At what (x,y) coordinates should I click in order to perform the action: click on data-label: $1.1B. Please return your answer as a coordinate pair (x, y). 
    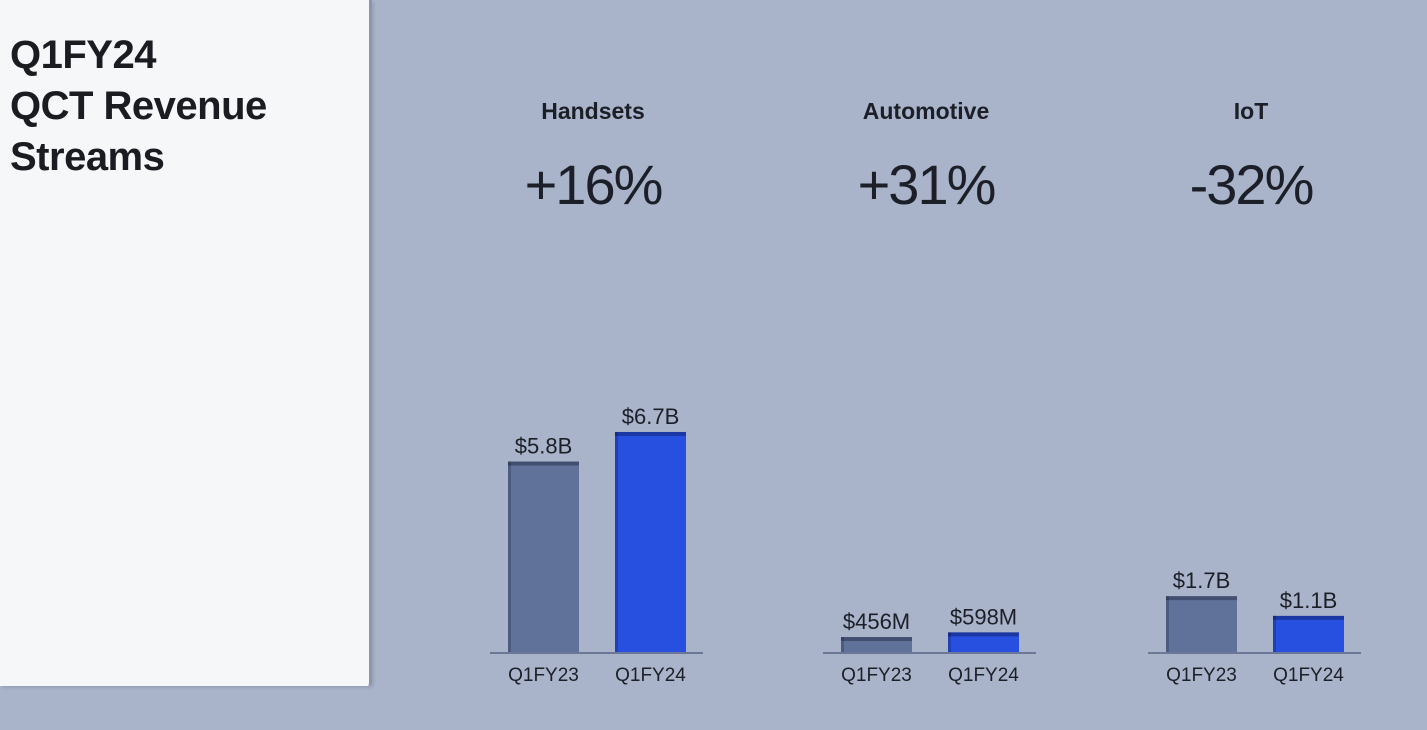
    Looking at the image, I should click on (1309, 600).